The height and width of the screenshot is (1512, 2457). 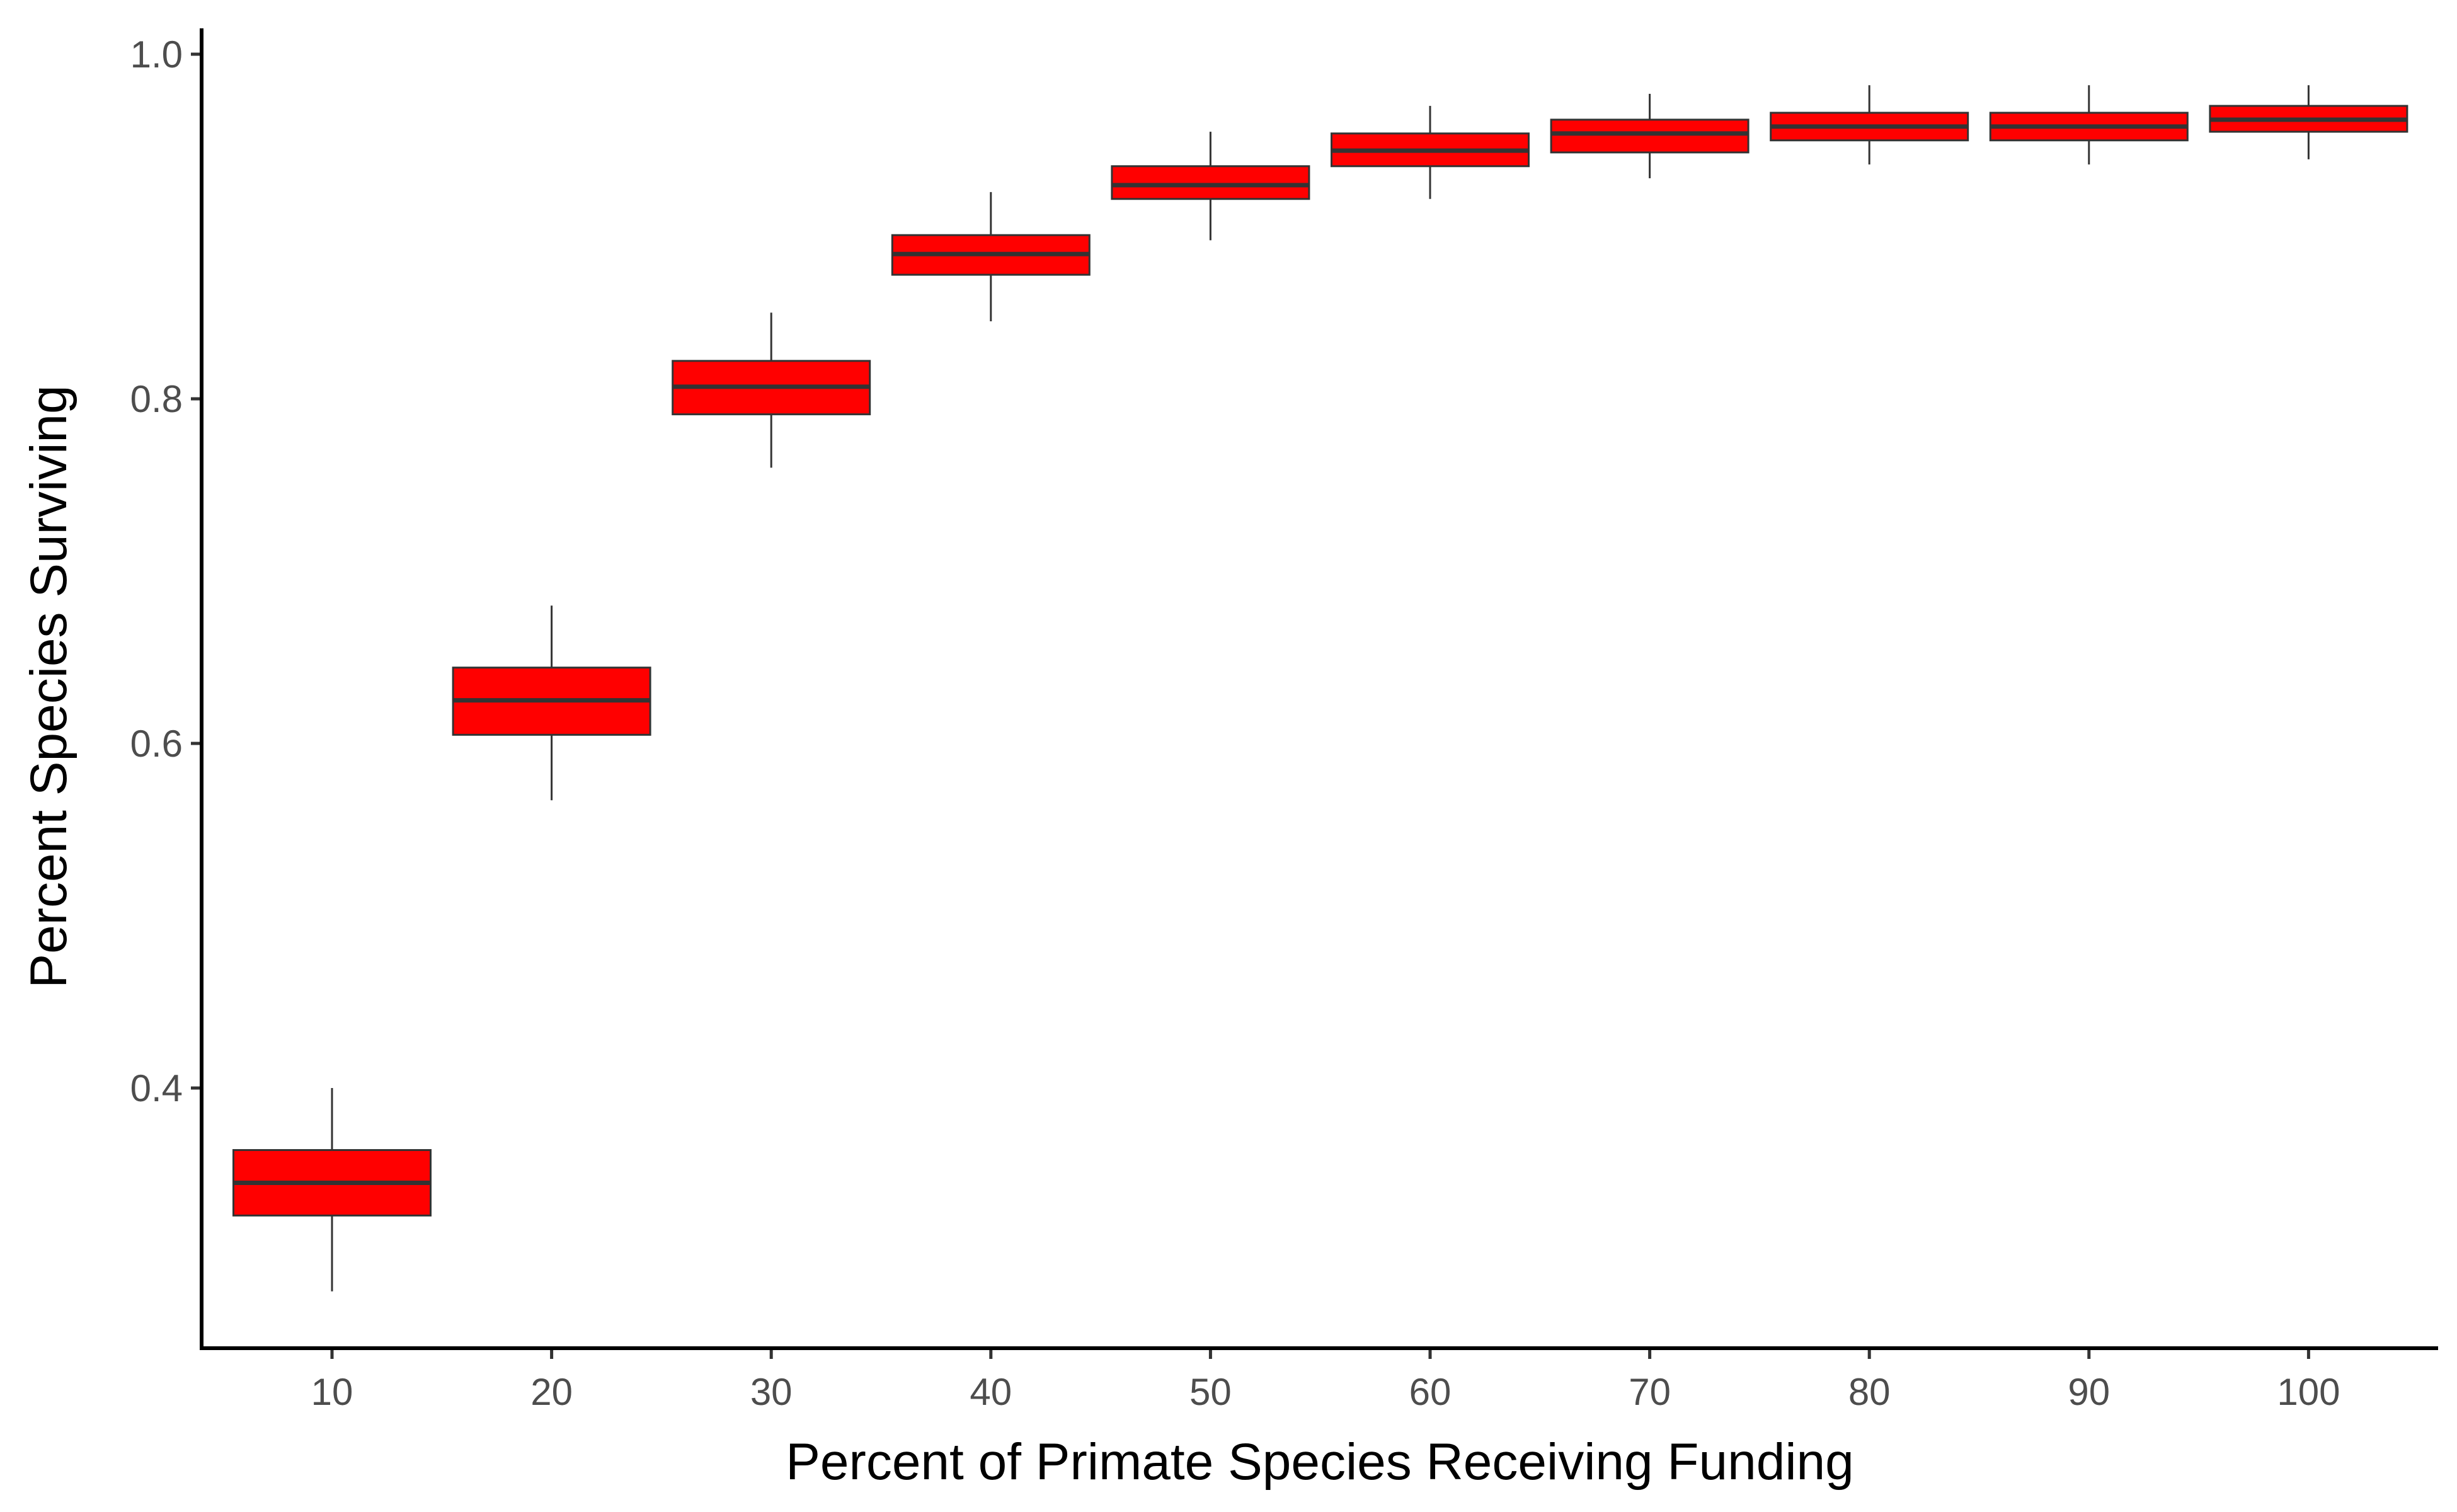 What do you see at coordinates (156, 54) in the screenshot?
I see `y-tick-label-1.0: 1.0` at bounding box center [156, 54].